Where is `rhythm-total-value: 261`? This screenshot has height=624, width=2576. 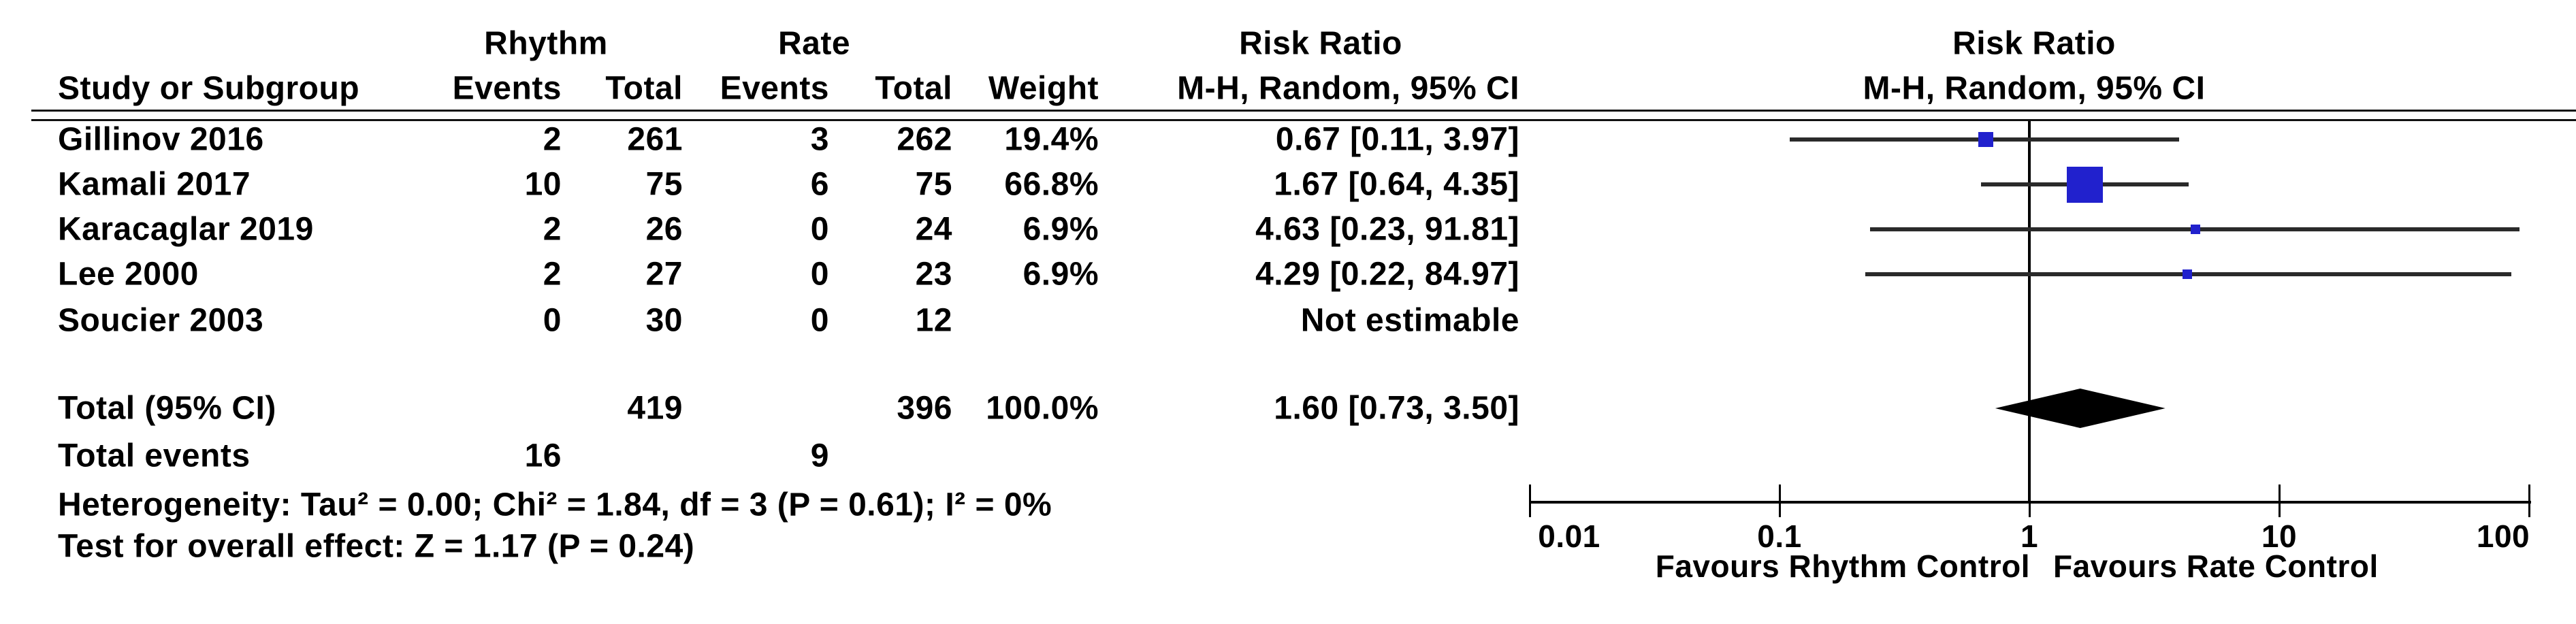
rhythm-total-value: 261 is located at coordinates (655, 140).